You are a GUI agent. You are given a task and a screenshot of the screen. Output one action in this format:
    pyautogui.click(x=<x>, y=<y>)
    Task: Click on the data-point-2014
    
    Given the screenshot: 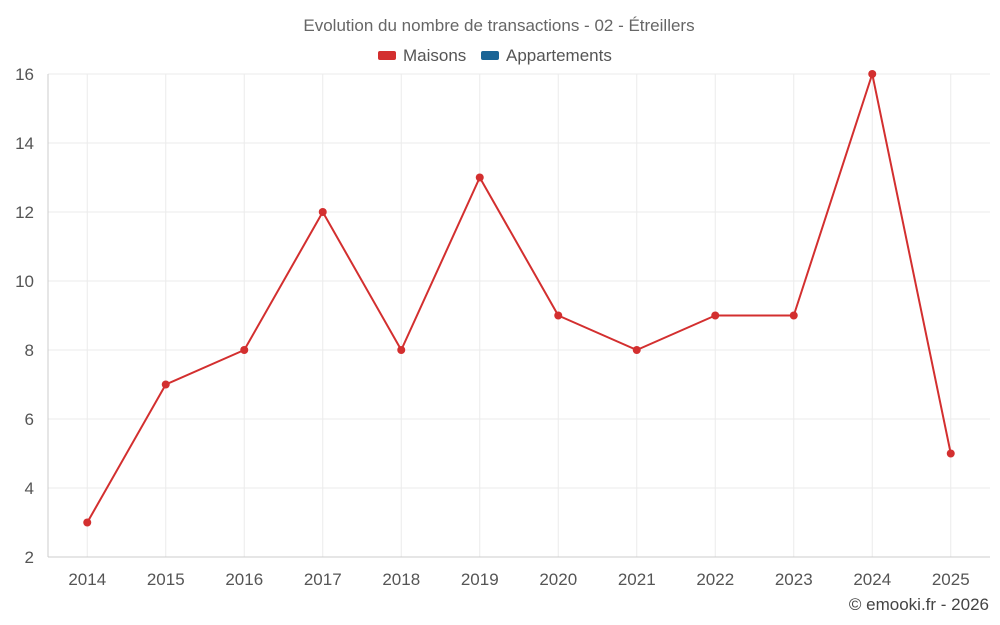 What is the action you would take?
    pyautogui.click(x=87, y=522)
    